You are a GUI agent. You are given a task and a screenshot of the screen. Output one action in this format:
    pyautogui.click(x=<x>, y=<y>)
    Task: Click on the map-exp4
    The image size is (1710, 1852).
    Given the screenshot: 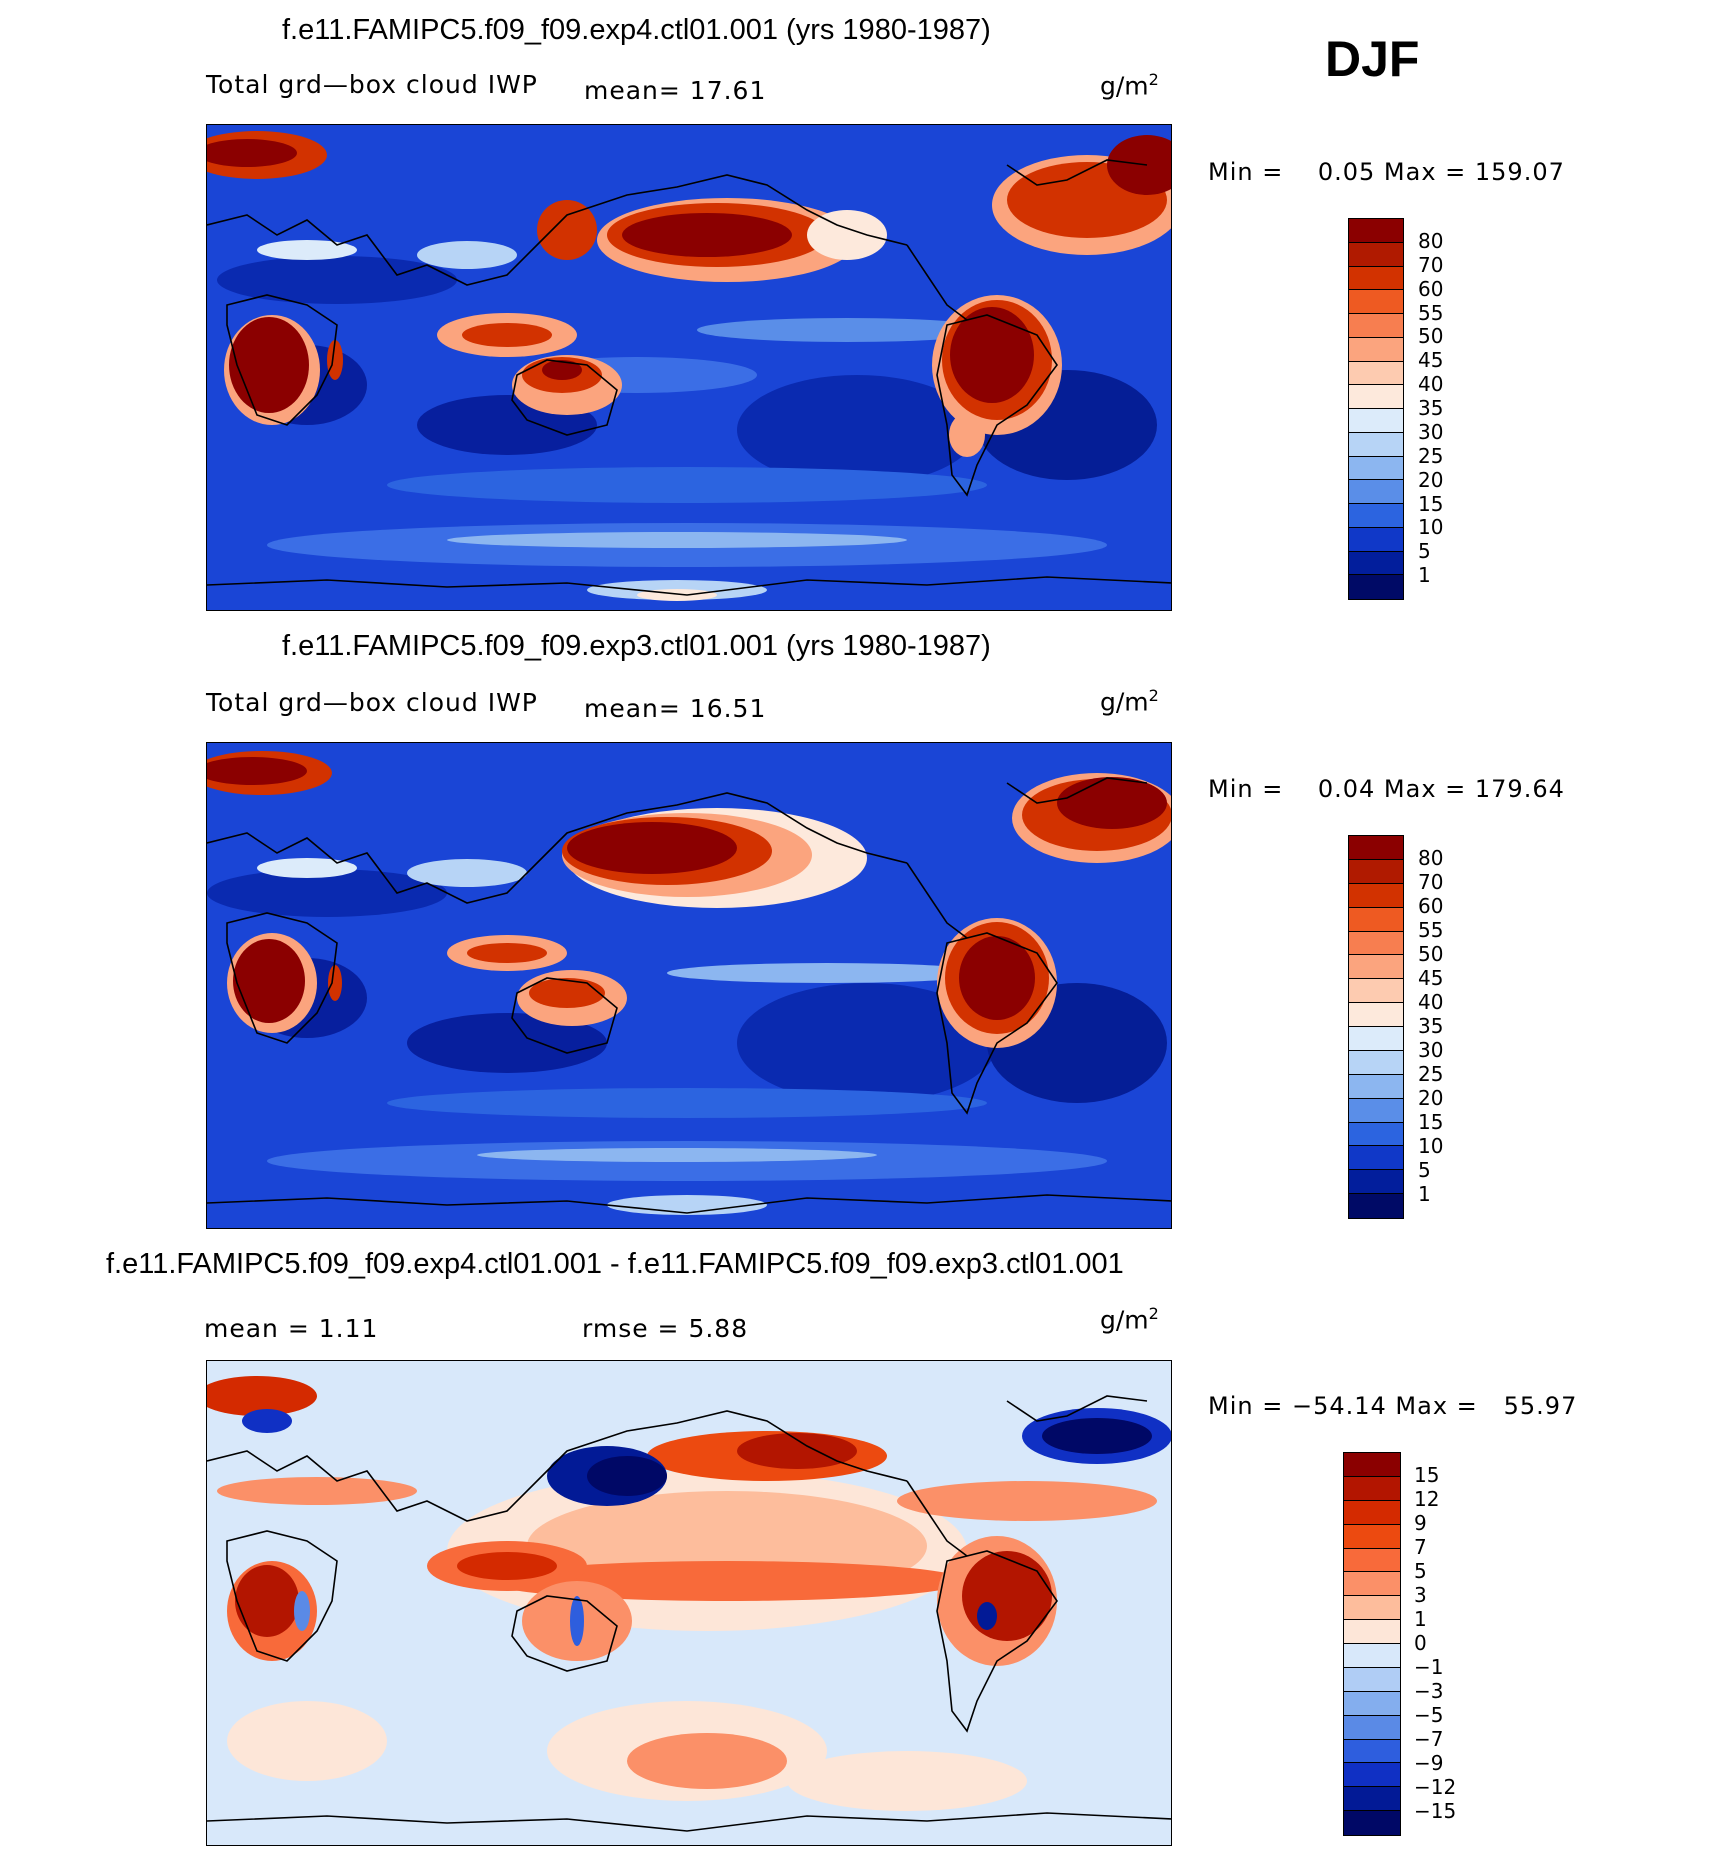 What is the action you would take?
    pyautogui.click(x=689, y=367)
    